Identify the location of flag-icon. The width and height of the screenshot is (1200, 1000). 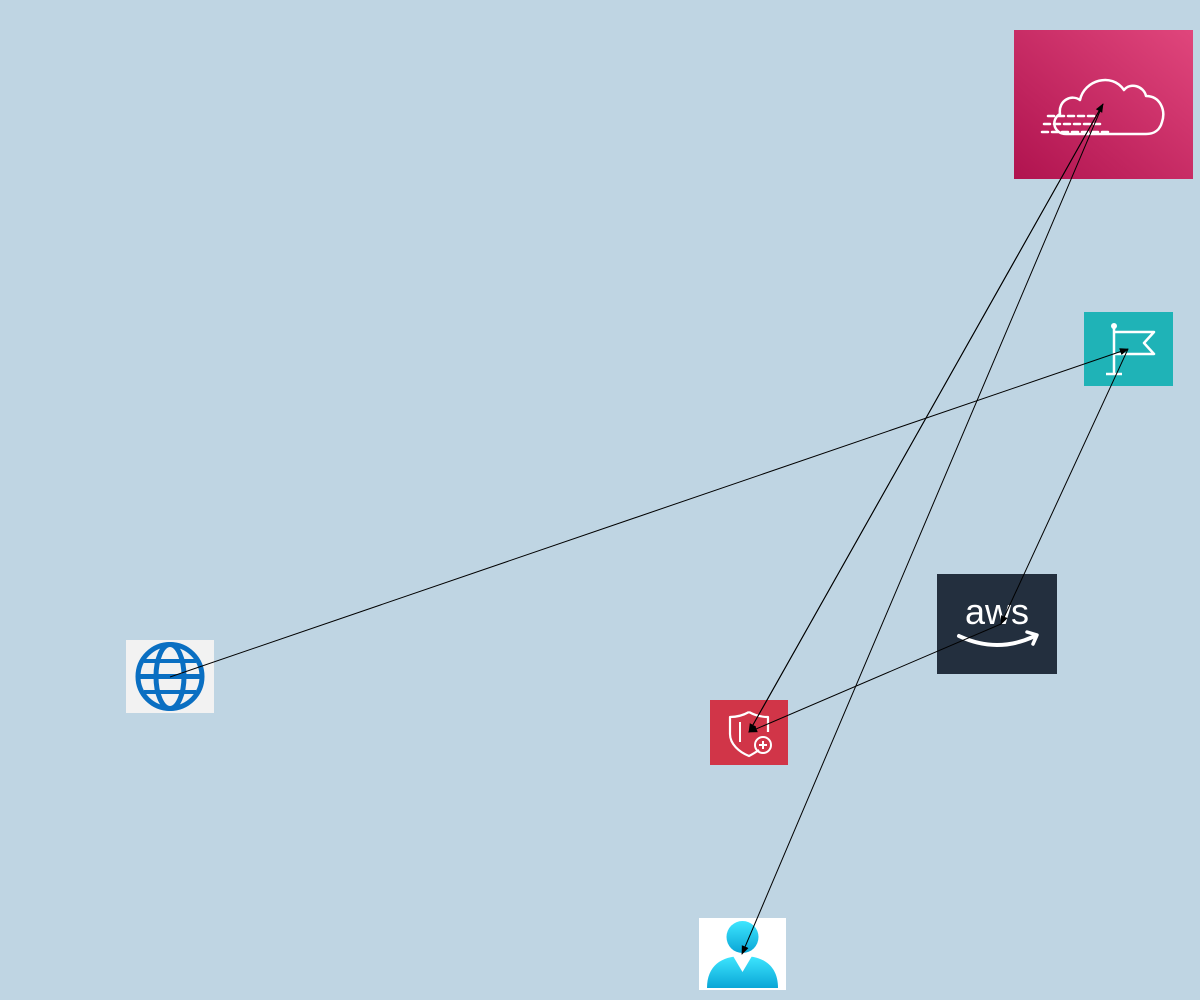
(1128, 349).